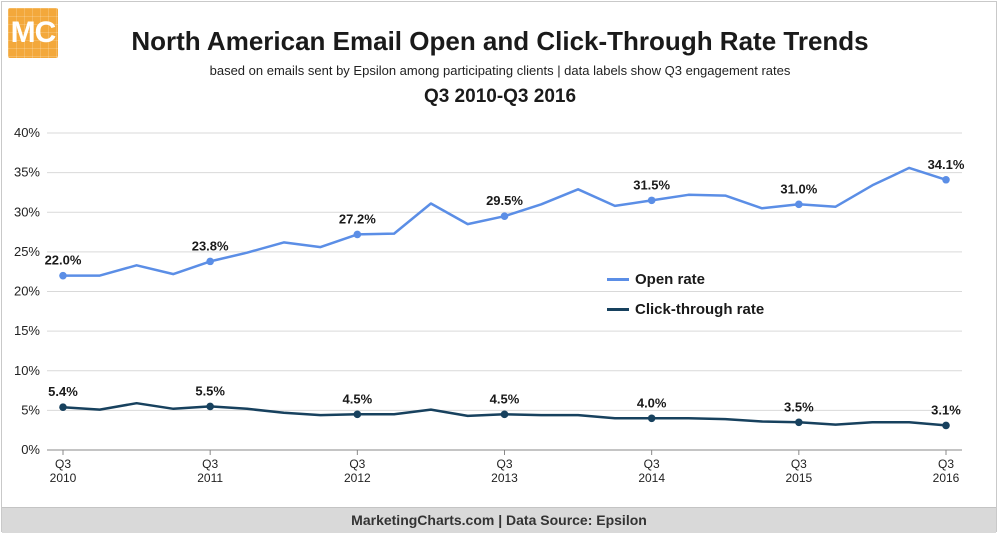 The height and width of the screenshot is (535, 1000). Describe the element at coordinates (30, 409) in the screenshot. I see `y-tick-label: 5%` at that location.